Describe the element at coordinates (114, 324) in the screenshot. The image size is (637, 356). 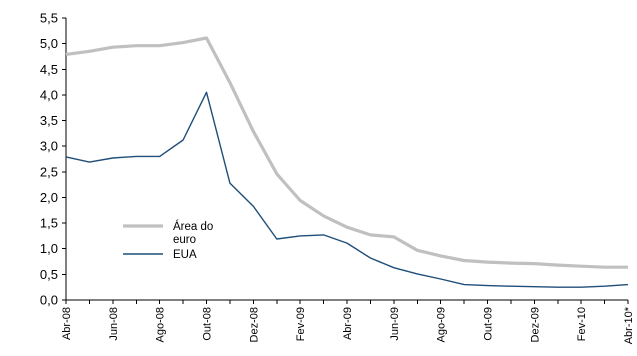
I see `x-tick-label: Jun-08` at that location.